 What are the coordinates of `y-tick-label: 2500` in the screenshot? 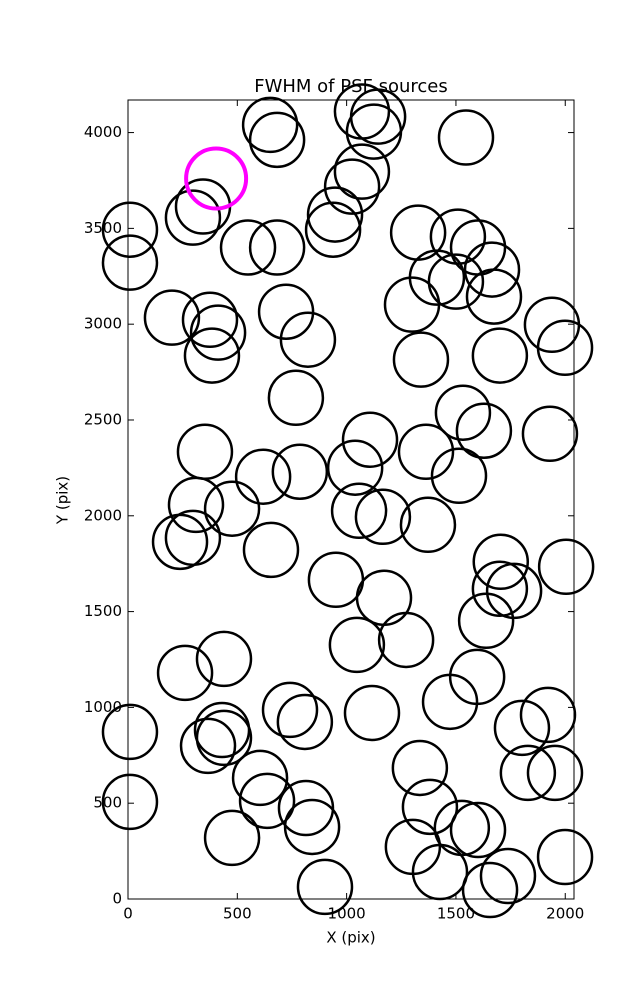 It's located at (103, 419).